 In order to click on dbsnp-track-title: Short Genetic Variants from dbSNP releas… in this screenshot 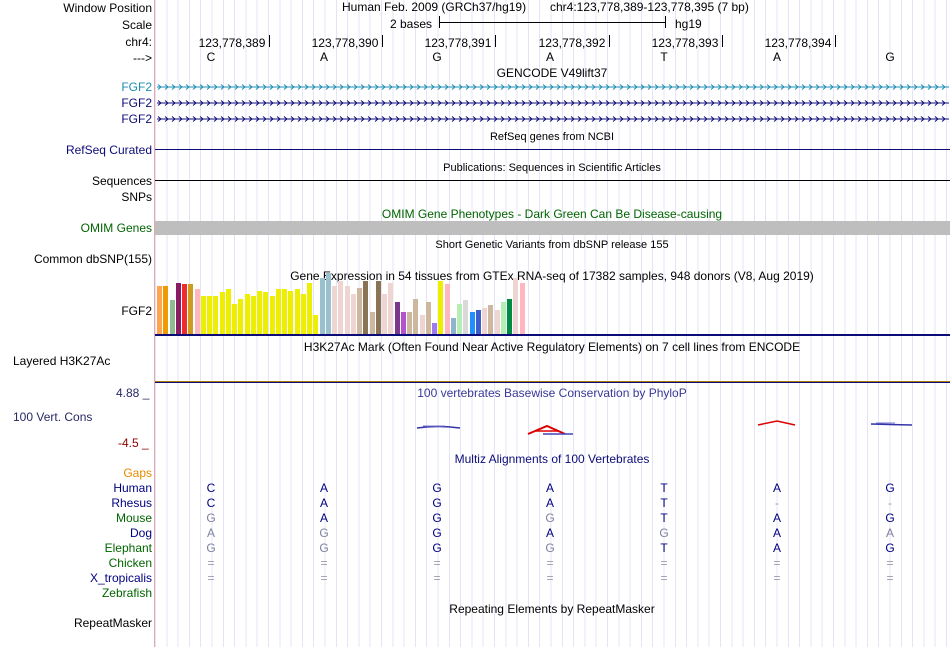, I will do `click(552, 245)`.